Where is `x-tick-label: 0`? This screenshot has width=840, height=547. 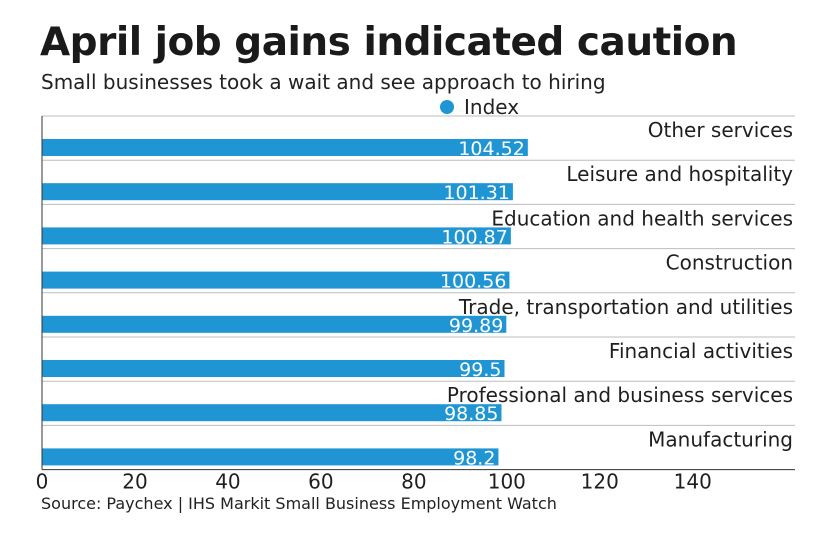
x-tick-label: 0 is located at coordinates (42, 482).